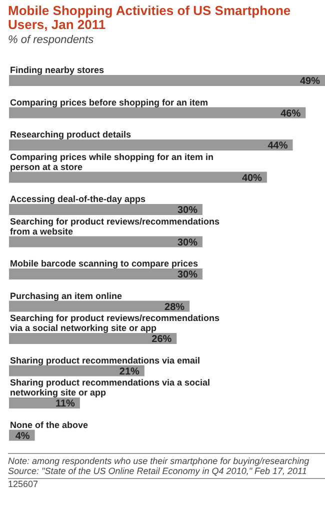  What do you see at coordinates (166, 483) in the screenshot?
I see `text: 125607` at bounding box center [166, 483].